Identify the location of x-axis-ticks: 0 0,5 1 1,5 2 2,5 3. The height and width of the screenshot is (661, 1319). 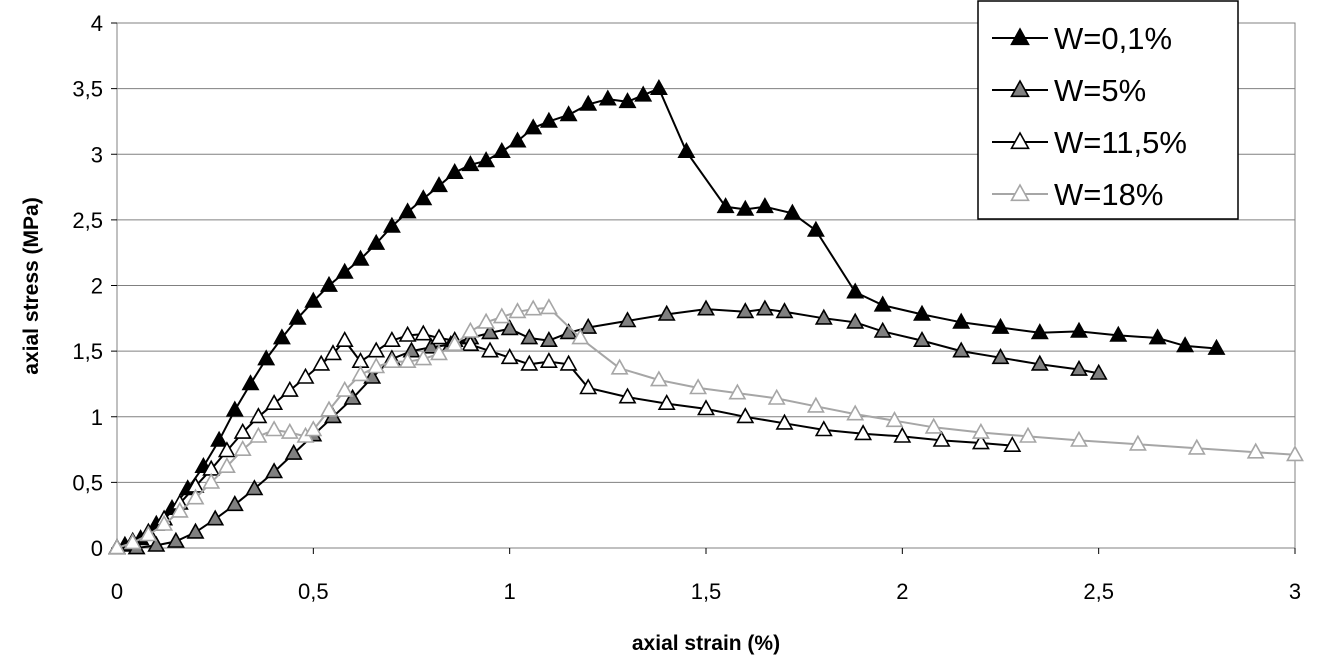
(706, 576).